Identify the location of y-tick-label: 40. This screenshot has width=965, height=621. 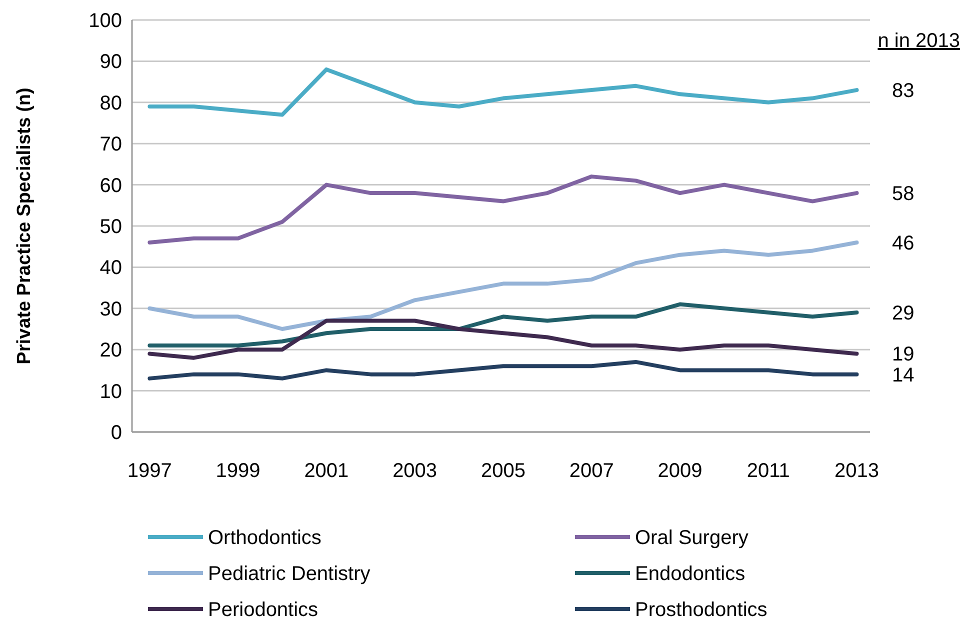
(111, 268).